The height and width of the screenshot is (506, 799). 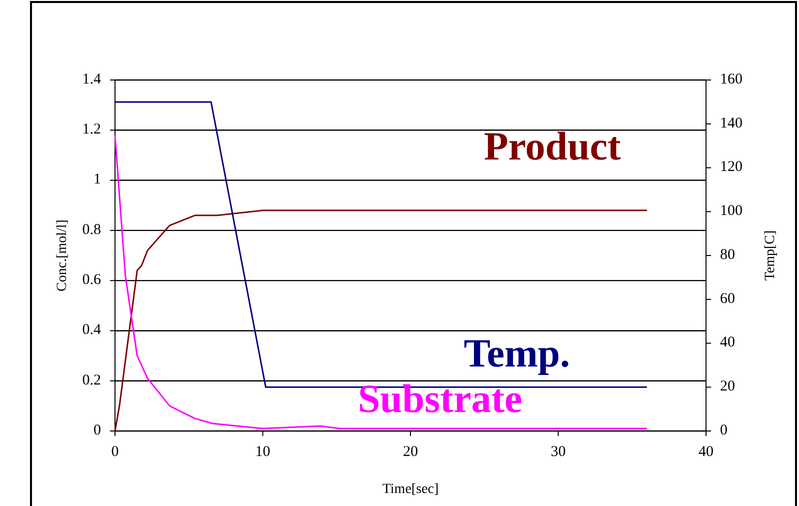 What do you see at coordinates (517, 353) in the screenshot?
I see `series-label: Temp.` at bounding box center [517, 353].